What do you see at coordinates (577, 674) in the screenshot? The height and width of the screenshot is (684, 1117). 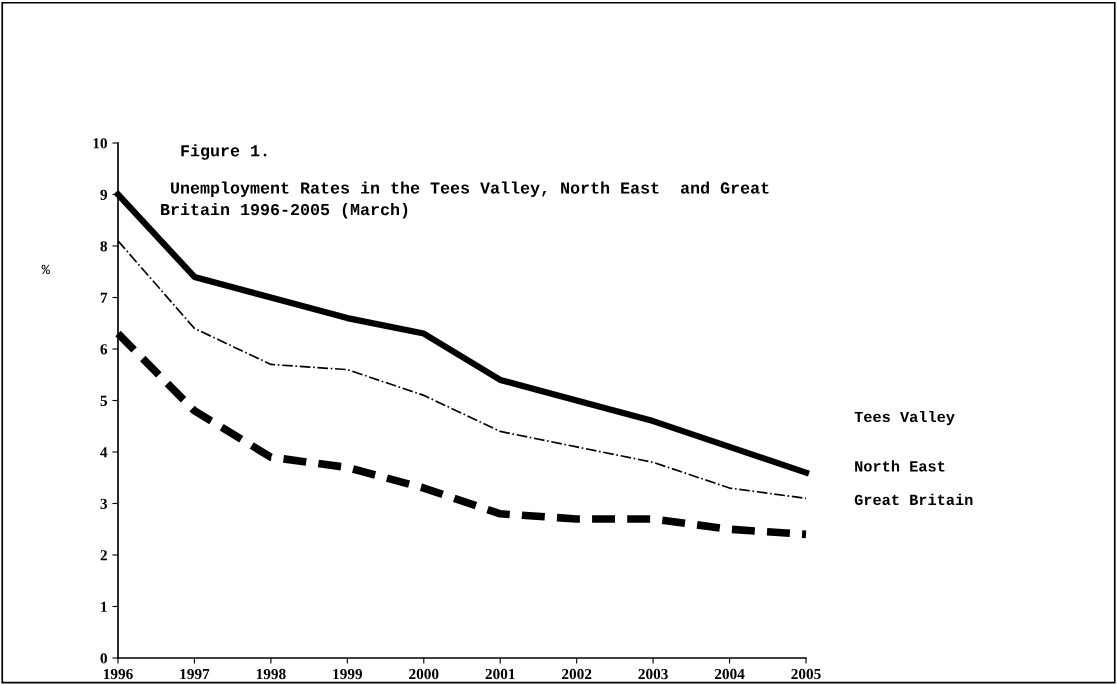 I see `x-tick-label: 2002` at bounding box center [577, 674].